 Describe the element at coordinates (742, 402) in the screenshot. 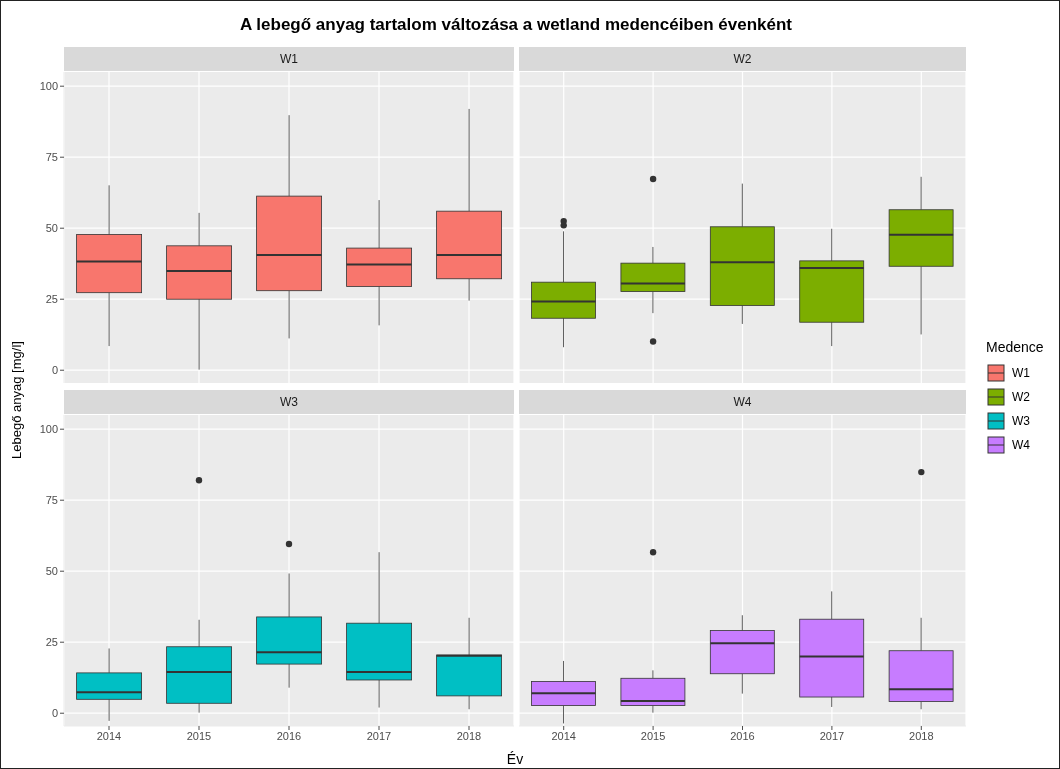

I see `chart-subtitle: W4` at that location.